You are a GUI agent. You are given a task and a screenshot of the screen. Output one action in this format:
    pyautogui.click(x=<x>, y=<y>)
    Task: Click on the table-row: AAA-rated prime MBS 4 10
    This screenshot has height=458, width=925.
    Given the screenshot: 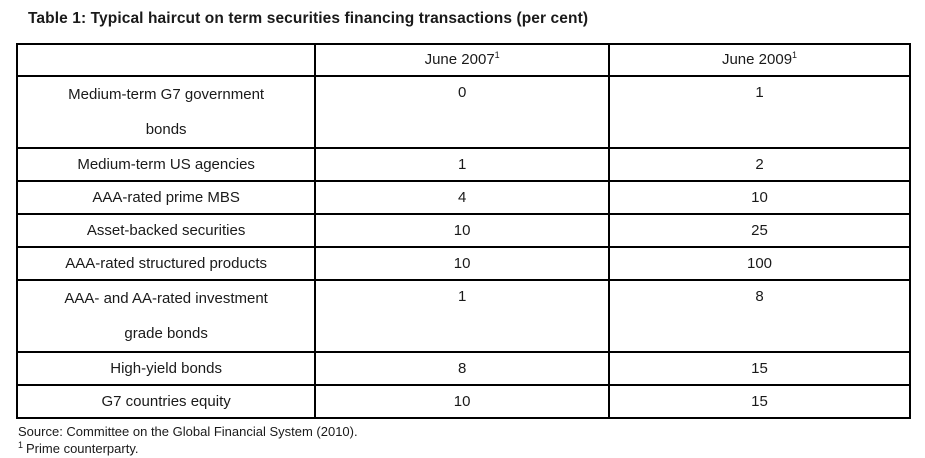 What is the action you would take?
    pyautogui.click(x=463, y=197)
    